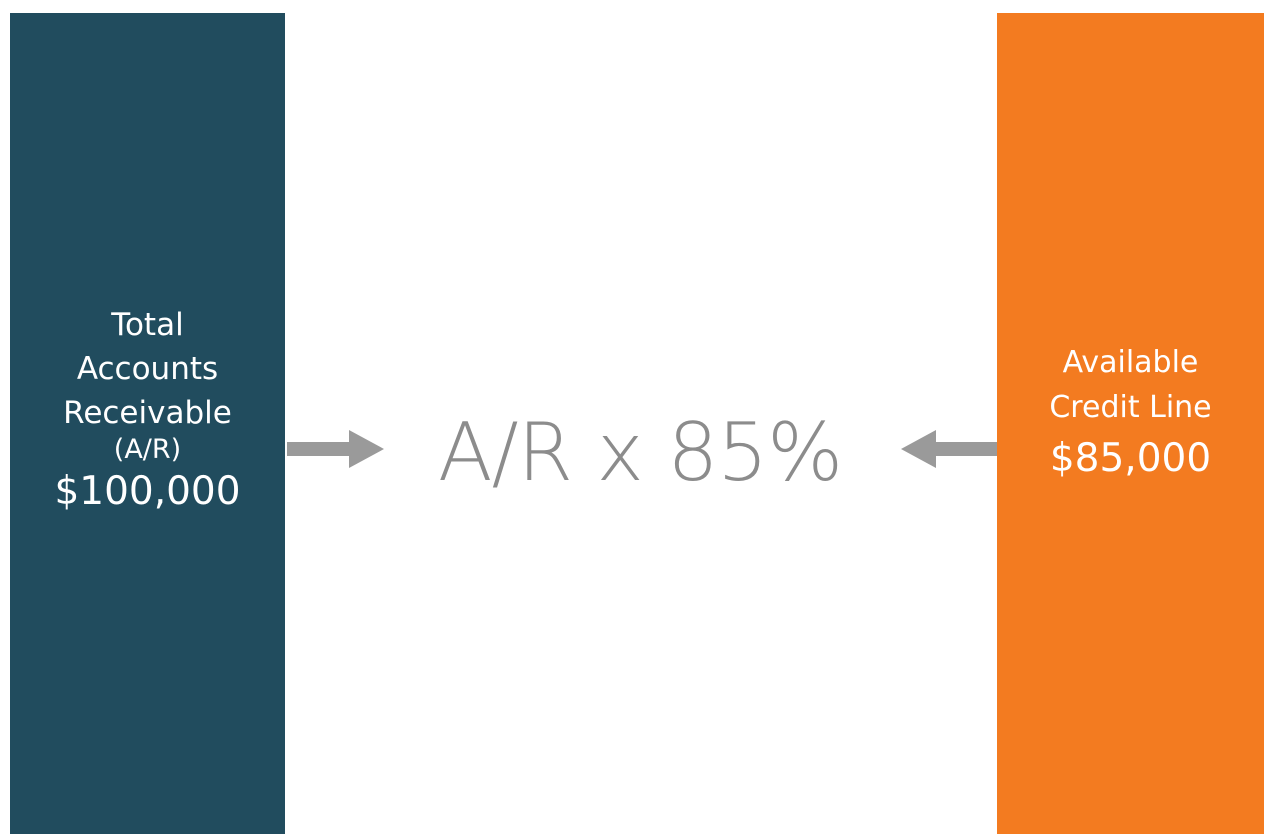 This screenshot has height=834, width=1264. Describe the element at coordinates (147, 325) in the screenshot. I see `ar-label-line-1: Total` at that location.